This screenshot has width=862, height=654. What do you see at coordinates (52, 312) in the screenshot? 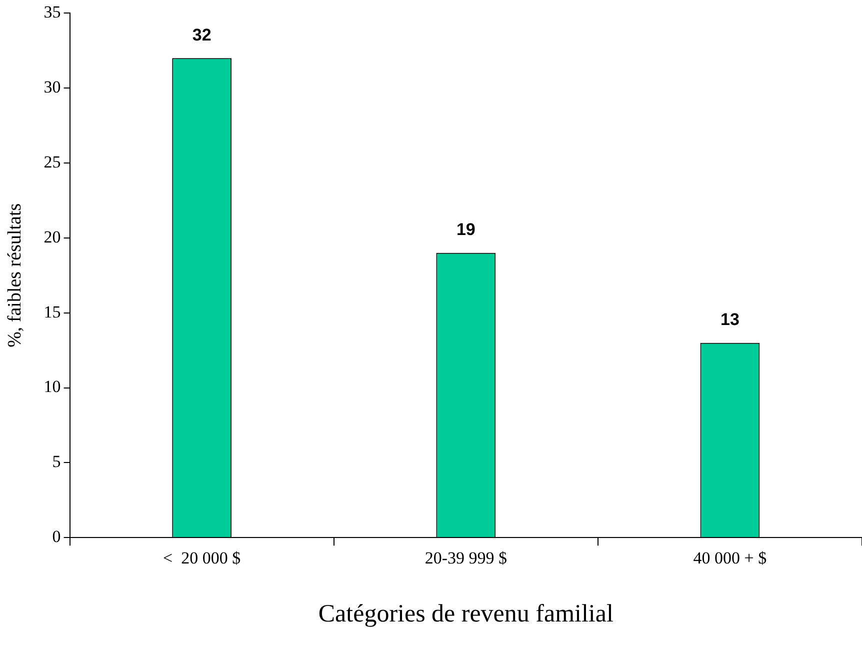
I see `y-tick-label: 15` at bounding box center [52, 312].